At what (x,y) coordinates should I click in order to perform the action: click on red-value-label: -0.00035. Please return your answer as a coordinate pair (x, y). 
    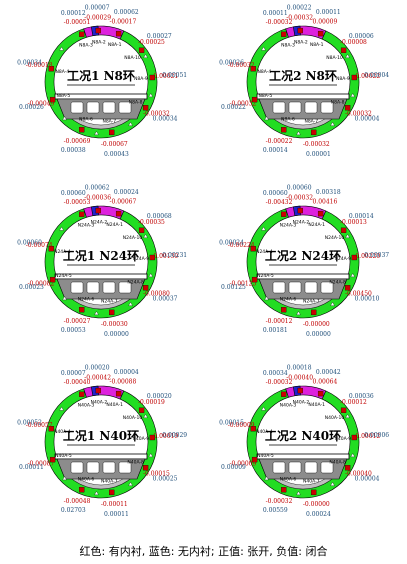
    Looking at the image, I should click on (151, 222).